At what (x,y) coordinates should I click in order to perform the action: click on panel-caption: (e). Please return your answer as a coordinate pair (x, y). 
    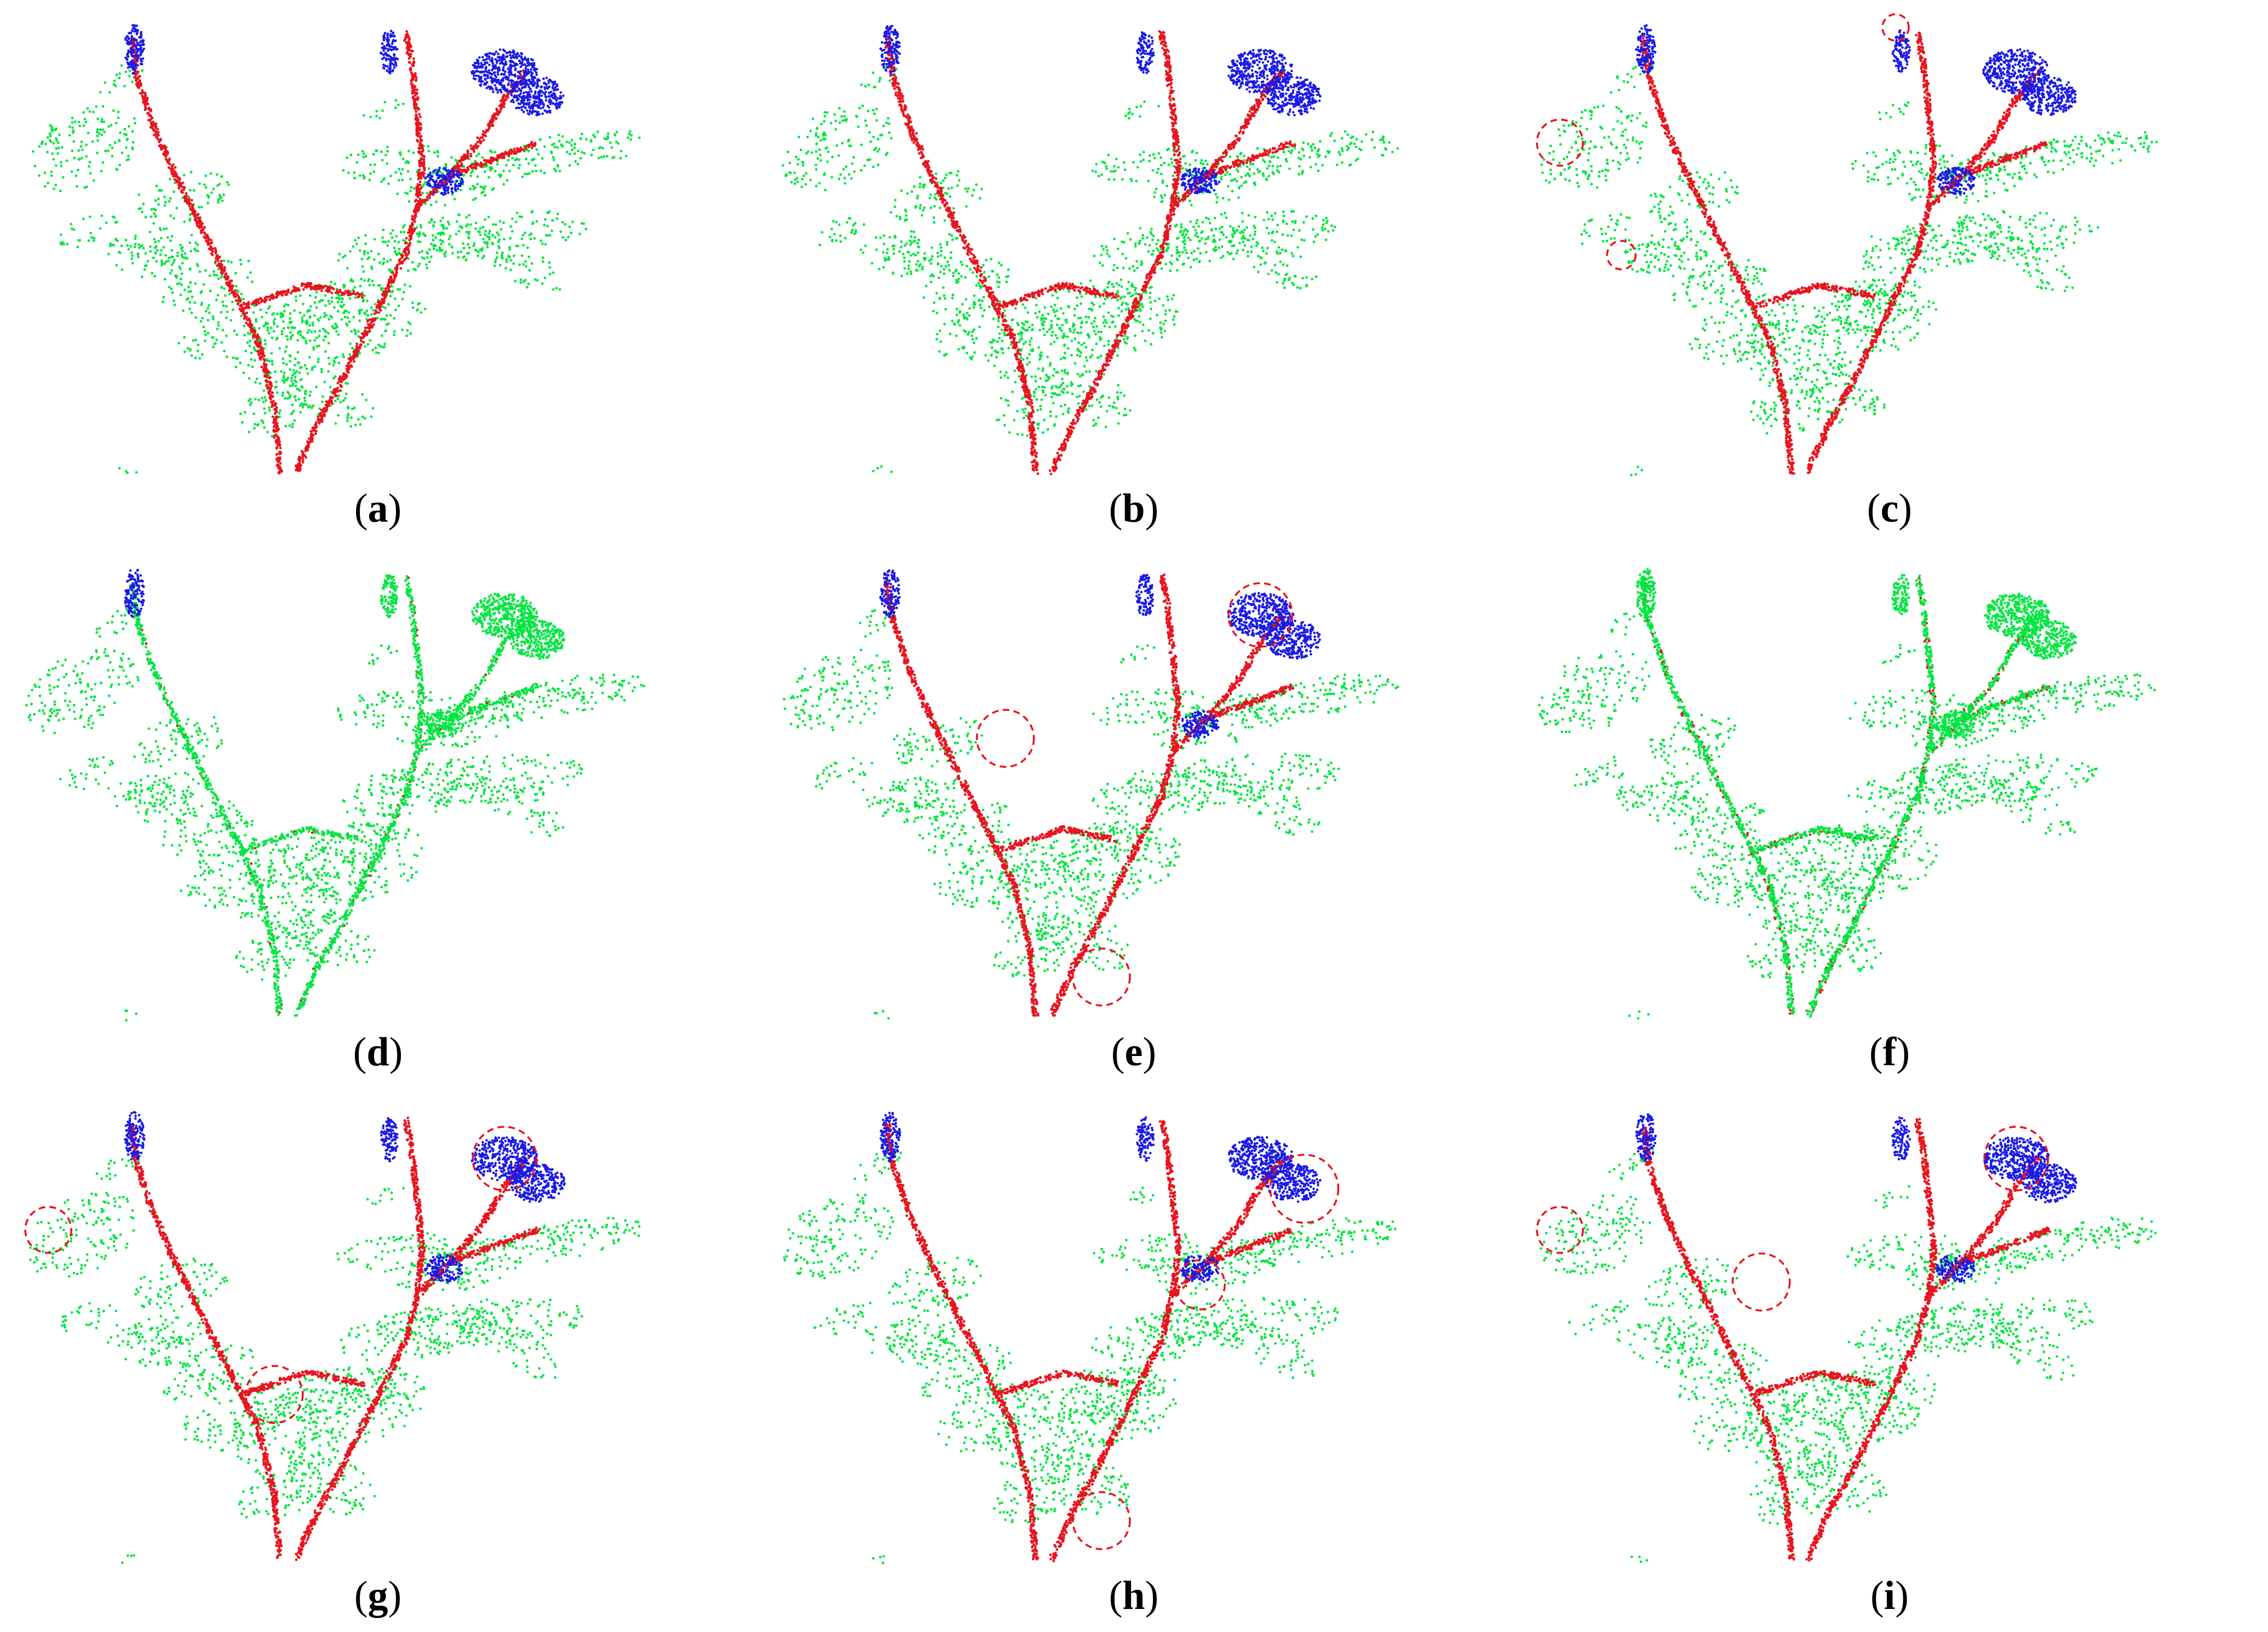
    Looking at the image, I should click on (1134, 1052).